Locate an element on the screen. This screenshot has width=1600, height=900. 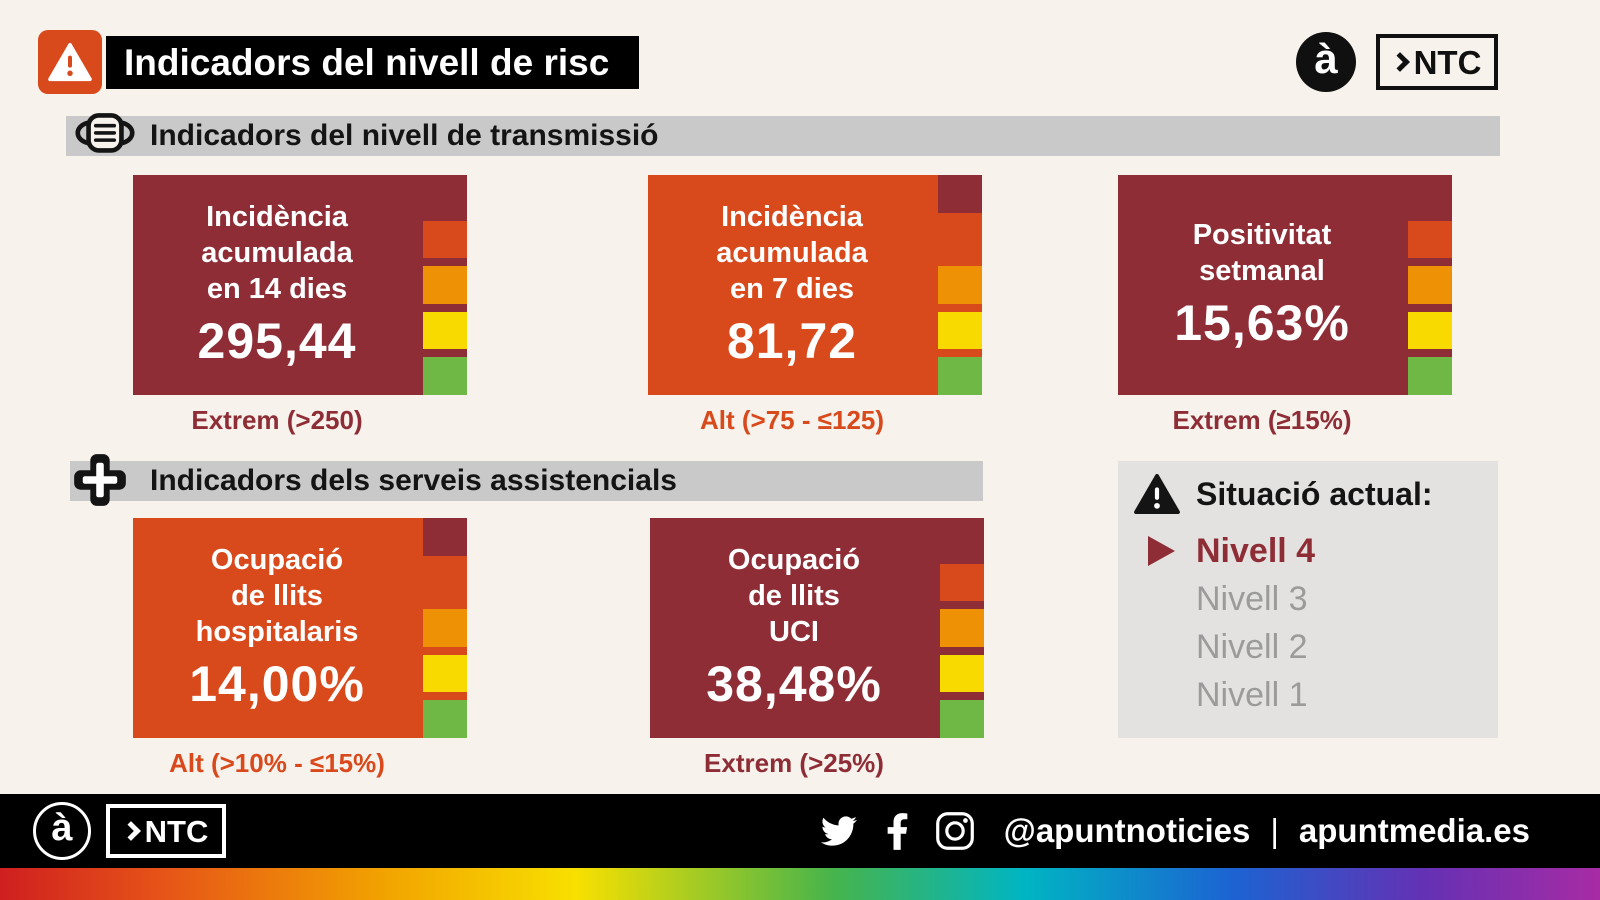
ntc-logo: NTC is located at coordinates (1437, 62).